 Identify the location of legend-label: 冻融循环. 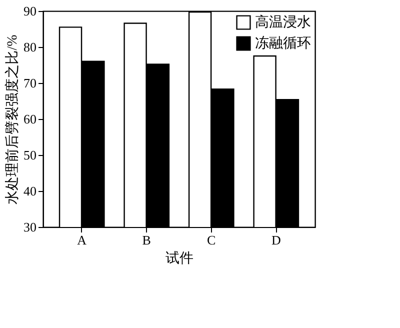
(283, 44).